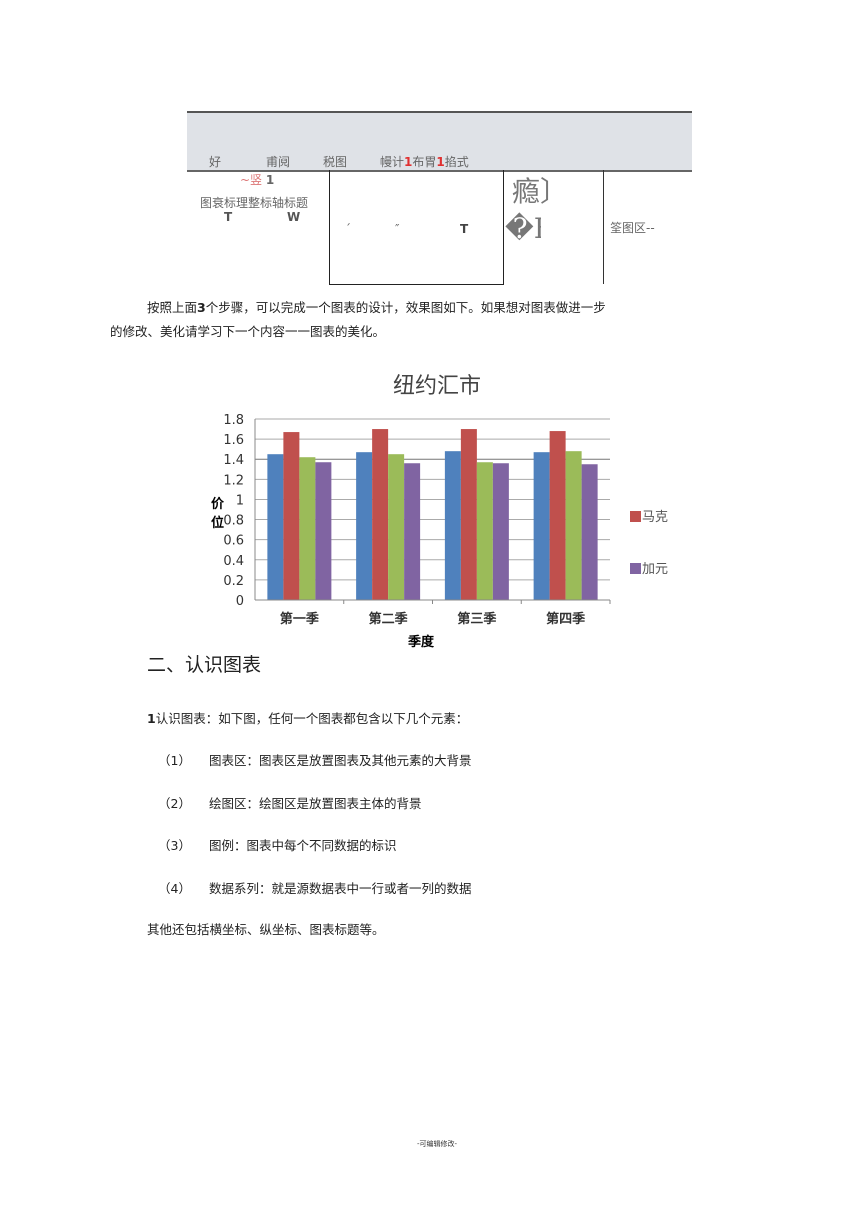  What do you see at coordinates (437, 1144) in the screenshot?
I see `footer: -可编辑修改-` at bounding box center [437, 1144].